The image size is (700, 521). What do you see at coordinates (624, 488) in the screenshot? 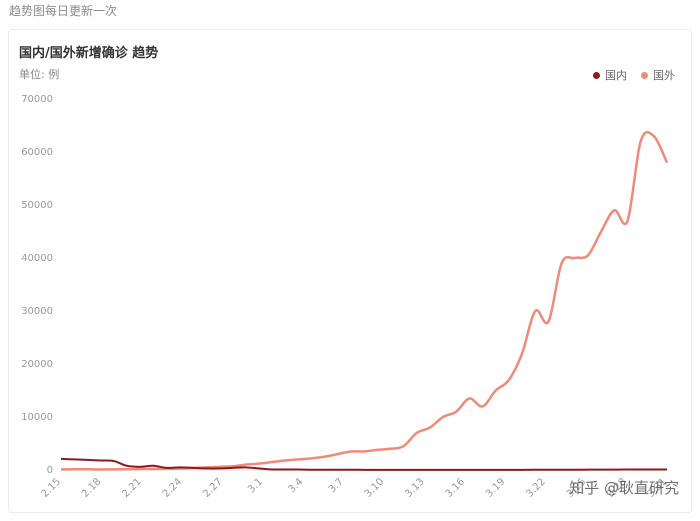
I see `watermark: 知乎 @耿直研究` at bounding box center [624, 488].